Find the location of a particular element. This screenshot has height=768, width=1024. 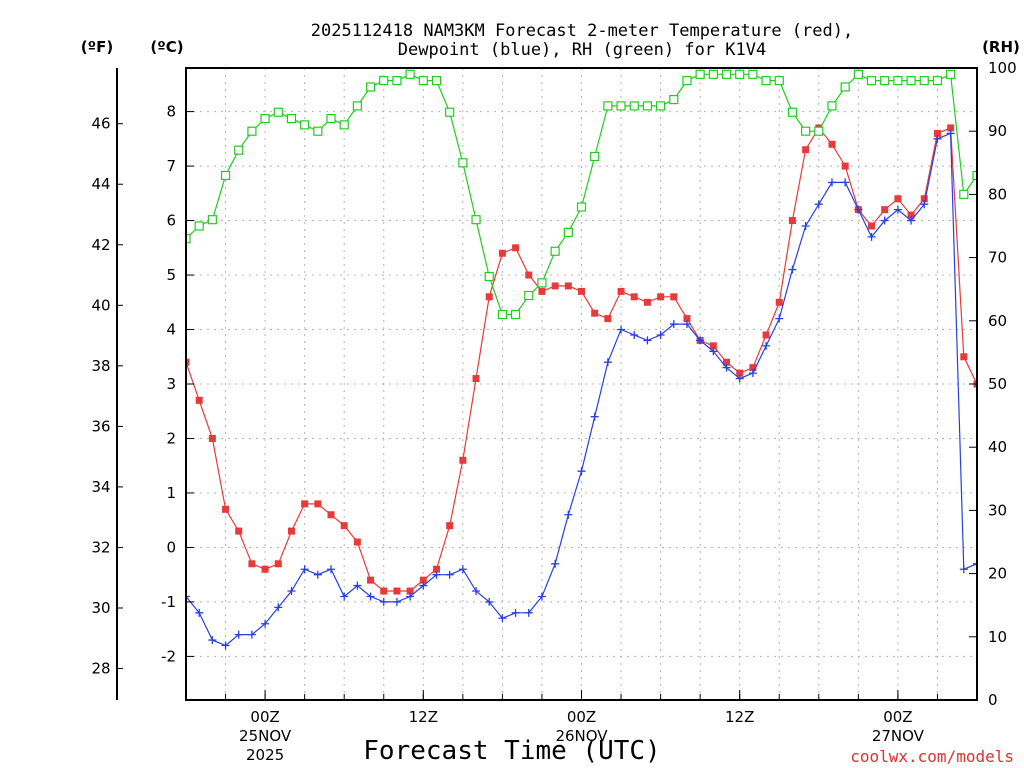

celsius-tick-label: 8 is located at coordinates (171, 112).